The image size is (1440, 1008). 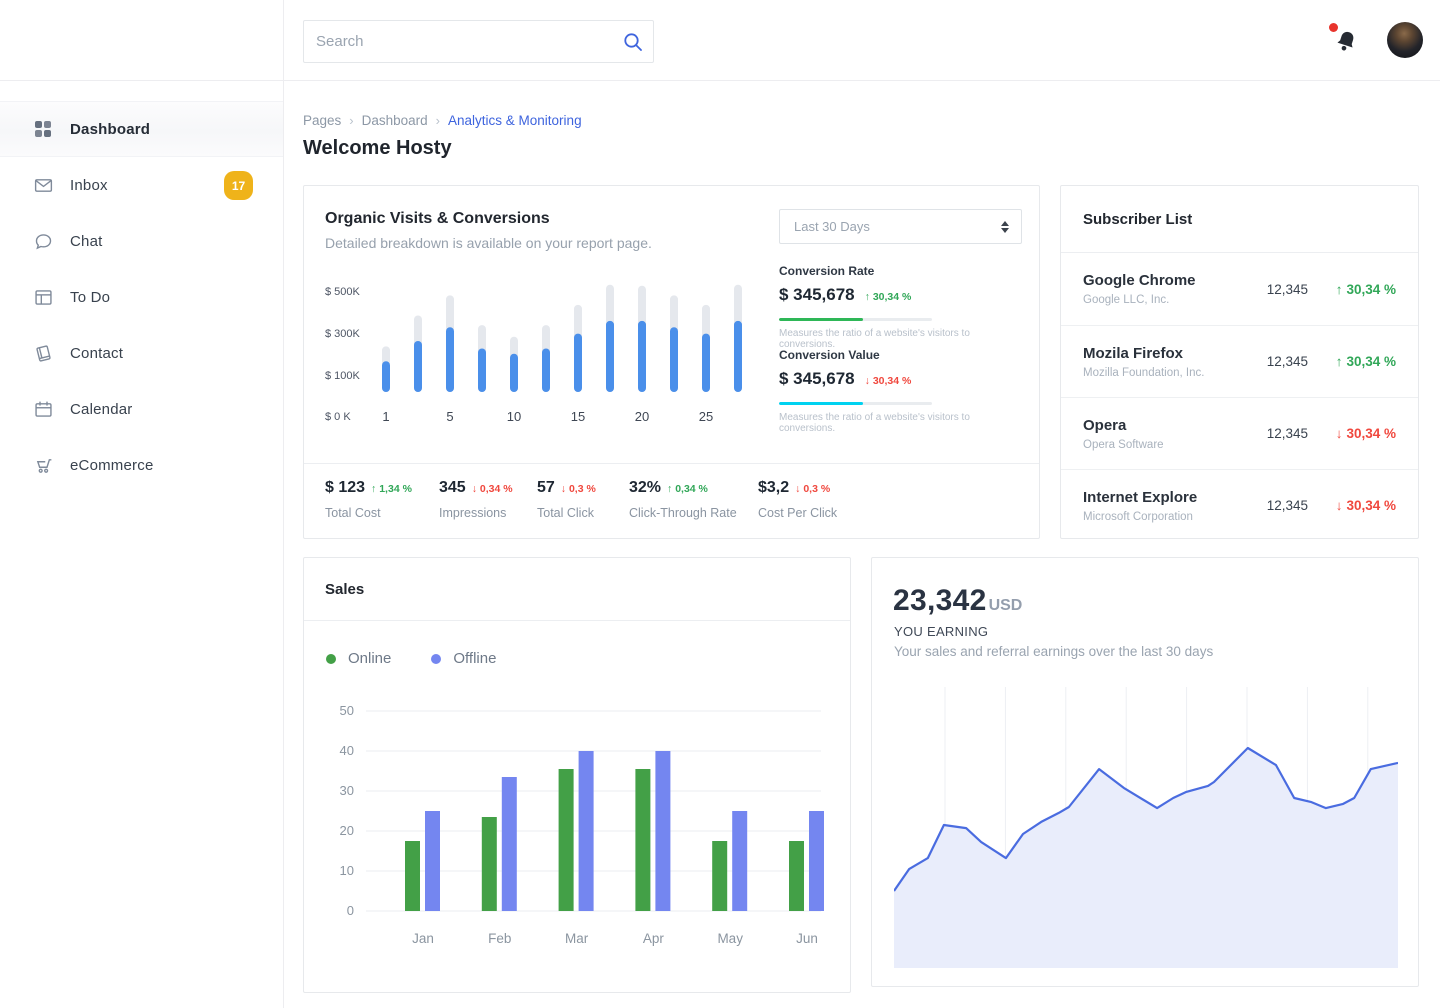 I want to click on notifications-button, so click(x=1346, y=42).